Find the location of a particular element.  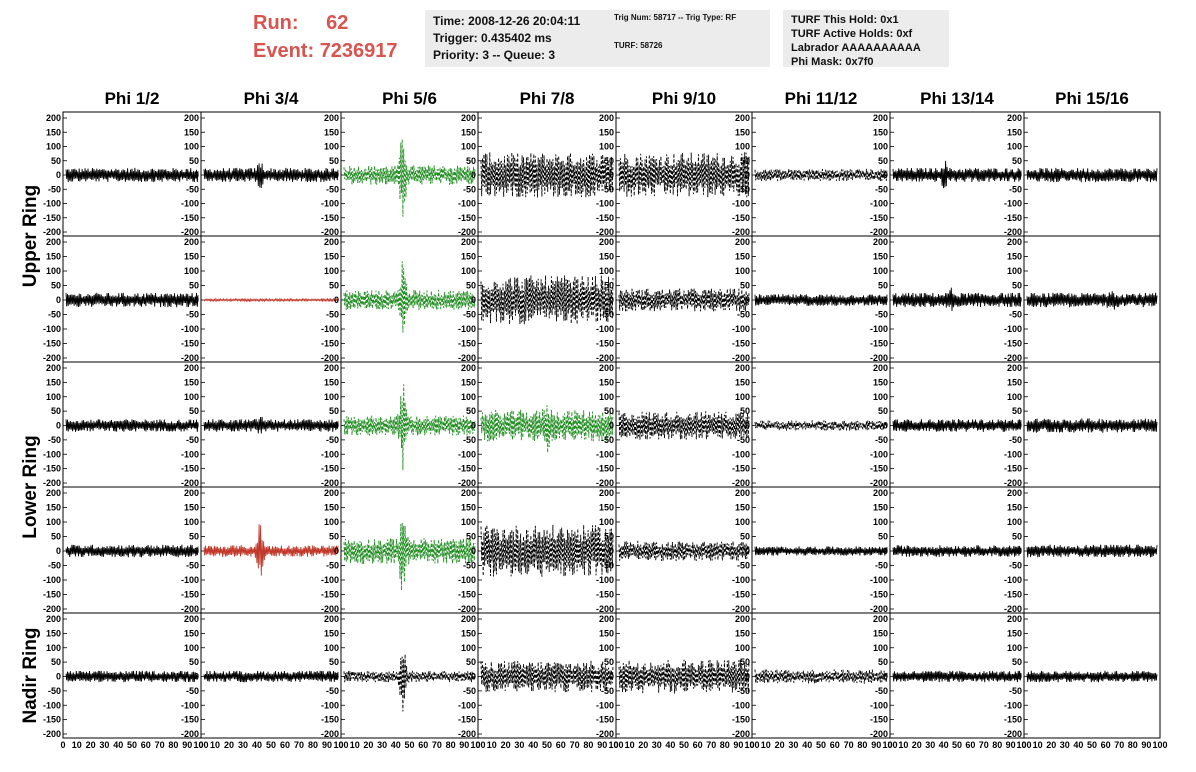

run-label: Run: is located at coordinates (276, 23).